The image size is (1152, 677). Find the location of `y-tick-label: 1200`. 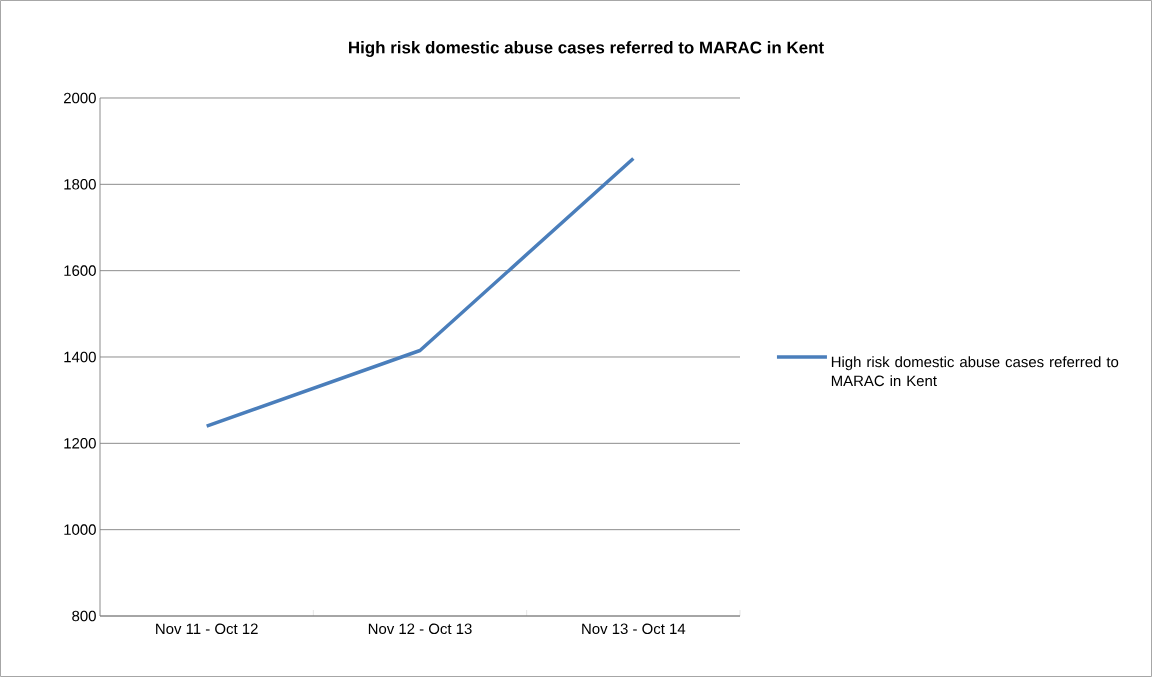

y-tick-label: 1200 is located at coordinates (80, 443).